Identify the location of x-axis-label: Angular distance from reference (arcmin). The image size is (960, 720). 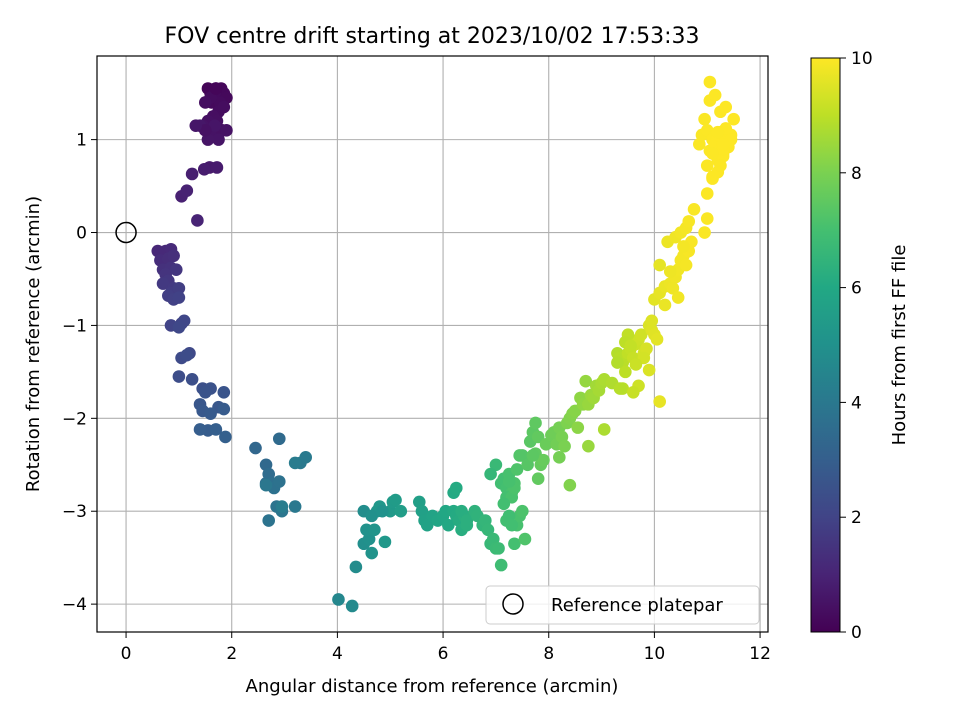
(432, 686).